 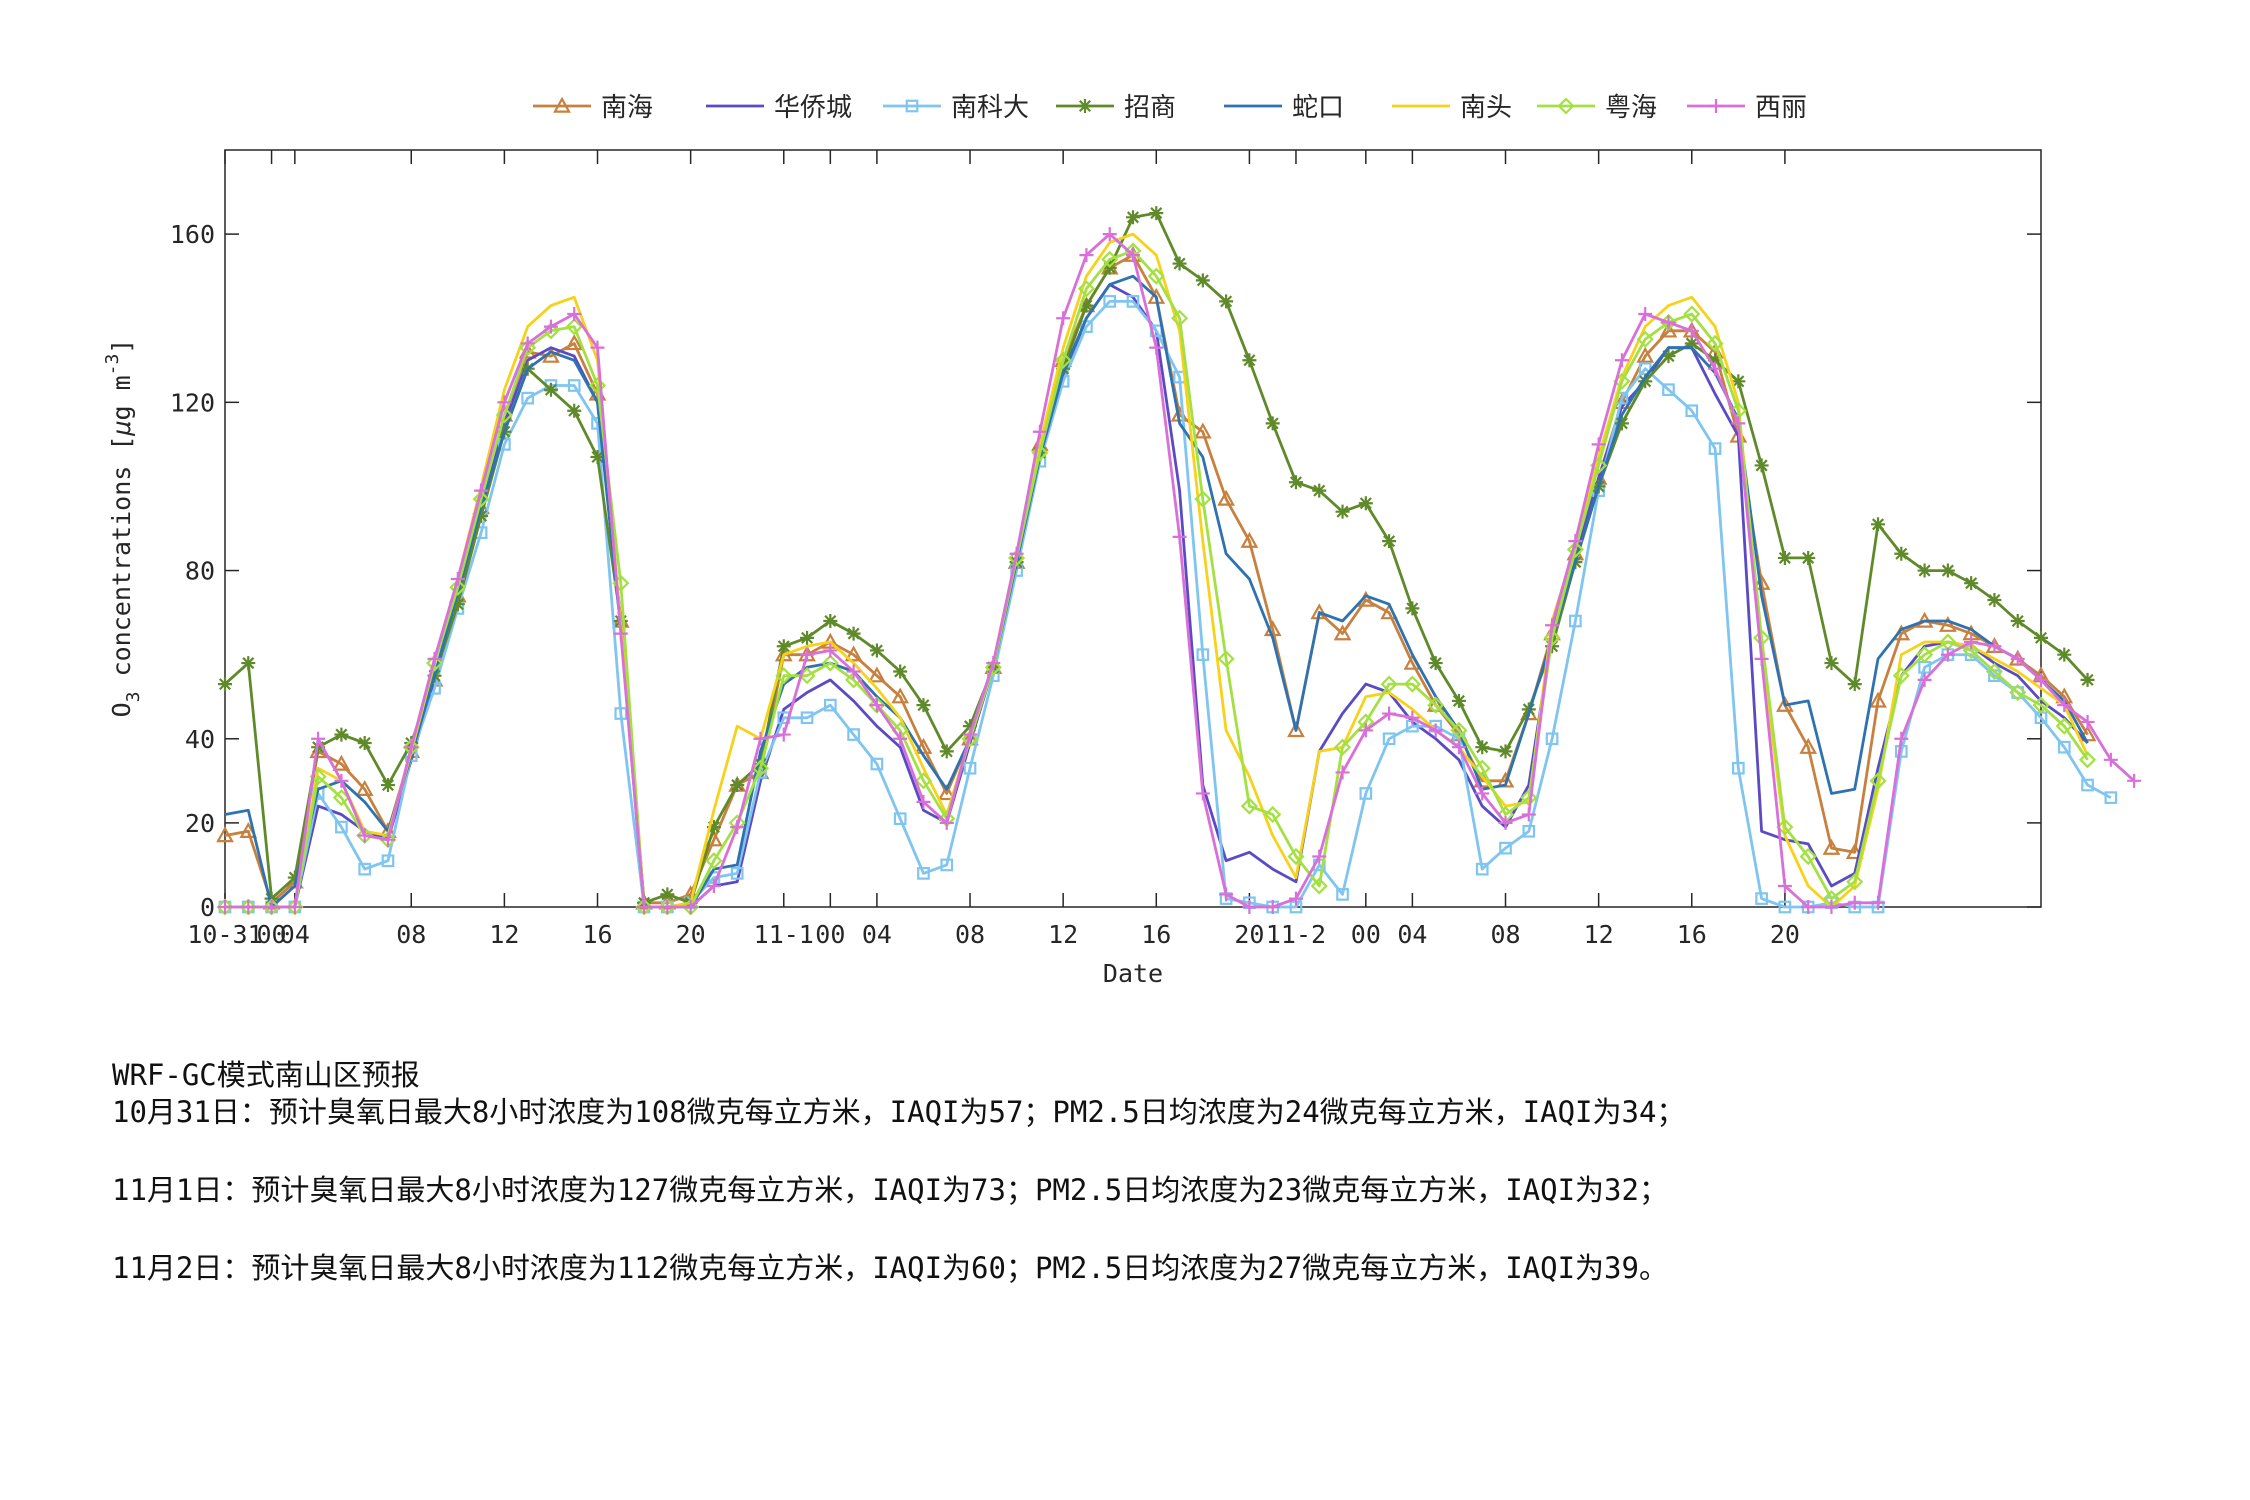 What do you see at coordinates (813, 108) in the screenshot?
I see `legend-label: 华侨城` at bounding box center [813, 108].